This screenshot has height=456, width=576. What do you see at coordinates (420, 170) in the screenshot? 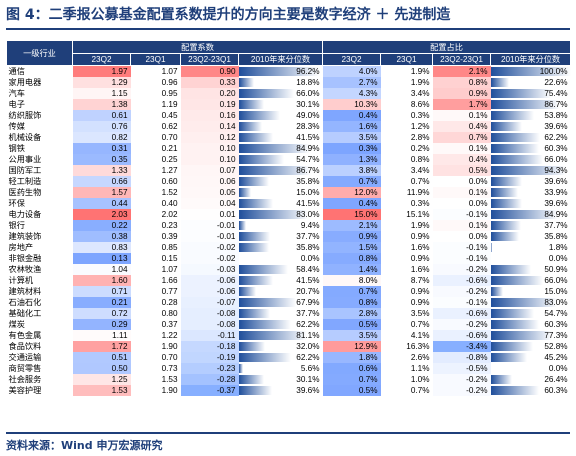
I see `value-cell: 3.4%` at bounding box center [420, 170].